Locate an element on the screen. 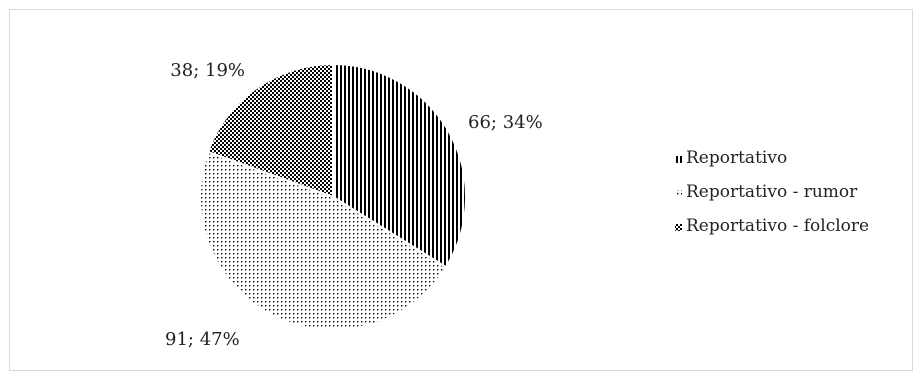 The image size is (922, 379). data-label-1: 66; 34% is located at coordinates (505, 122).